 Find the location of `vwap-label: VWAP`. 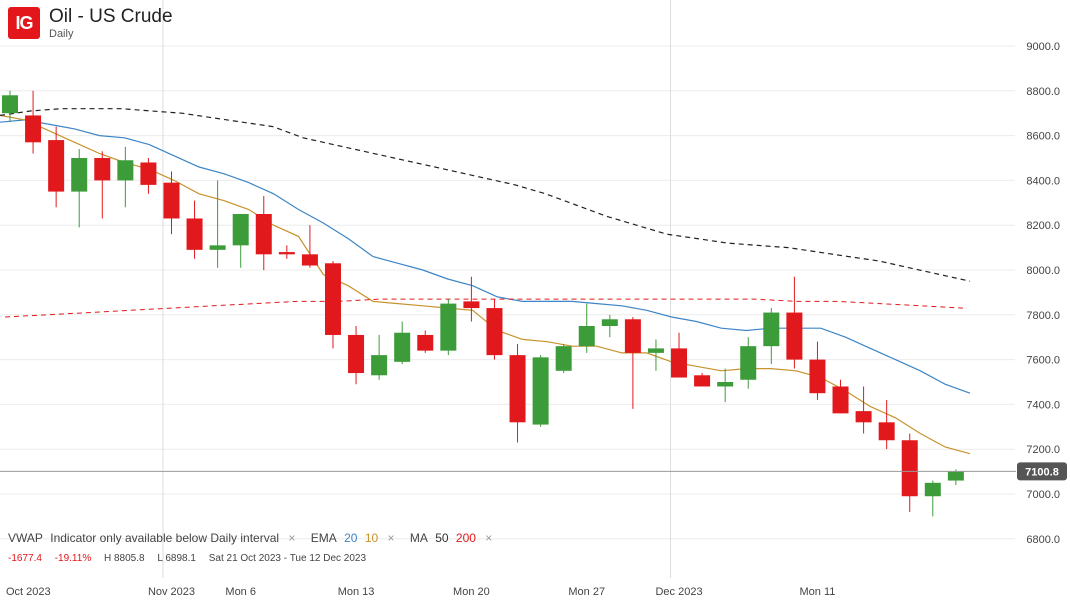

vwap-label: VWAP is located at coordinates (25, 538).